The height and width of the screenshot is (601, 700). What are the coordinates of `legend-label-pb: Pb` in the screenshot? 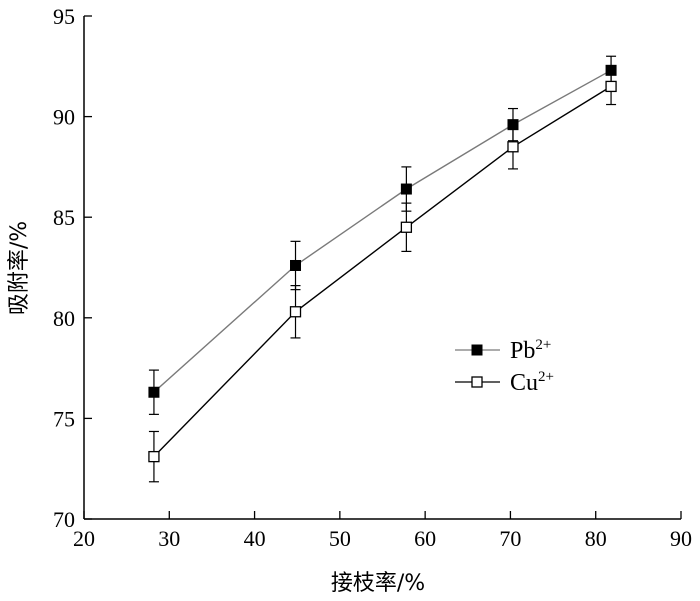 It's located at (522, 351).